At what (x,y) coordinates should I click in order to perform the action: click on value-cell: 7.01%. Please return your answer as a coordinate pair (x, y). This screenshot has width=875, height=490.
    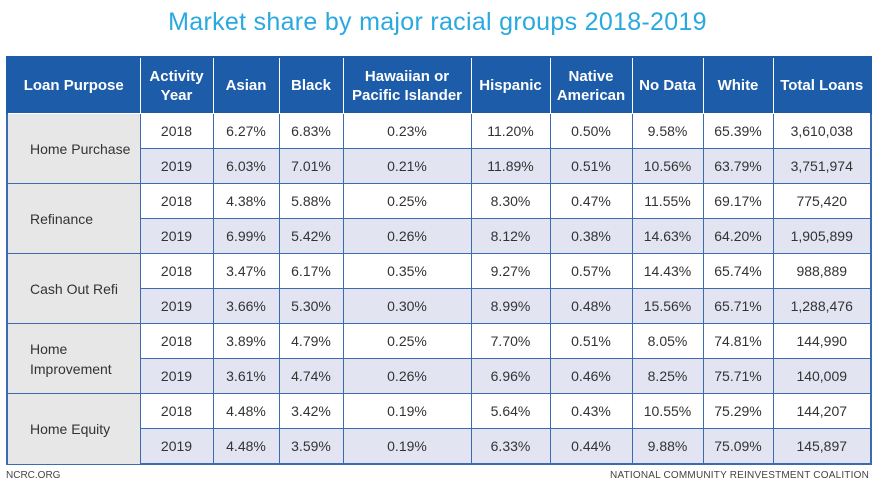
    Looking at the image, I should click on (311, 166).